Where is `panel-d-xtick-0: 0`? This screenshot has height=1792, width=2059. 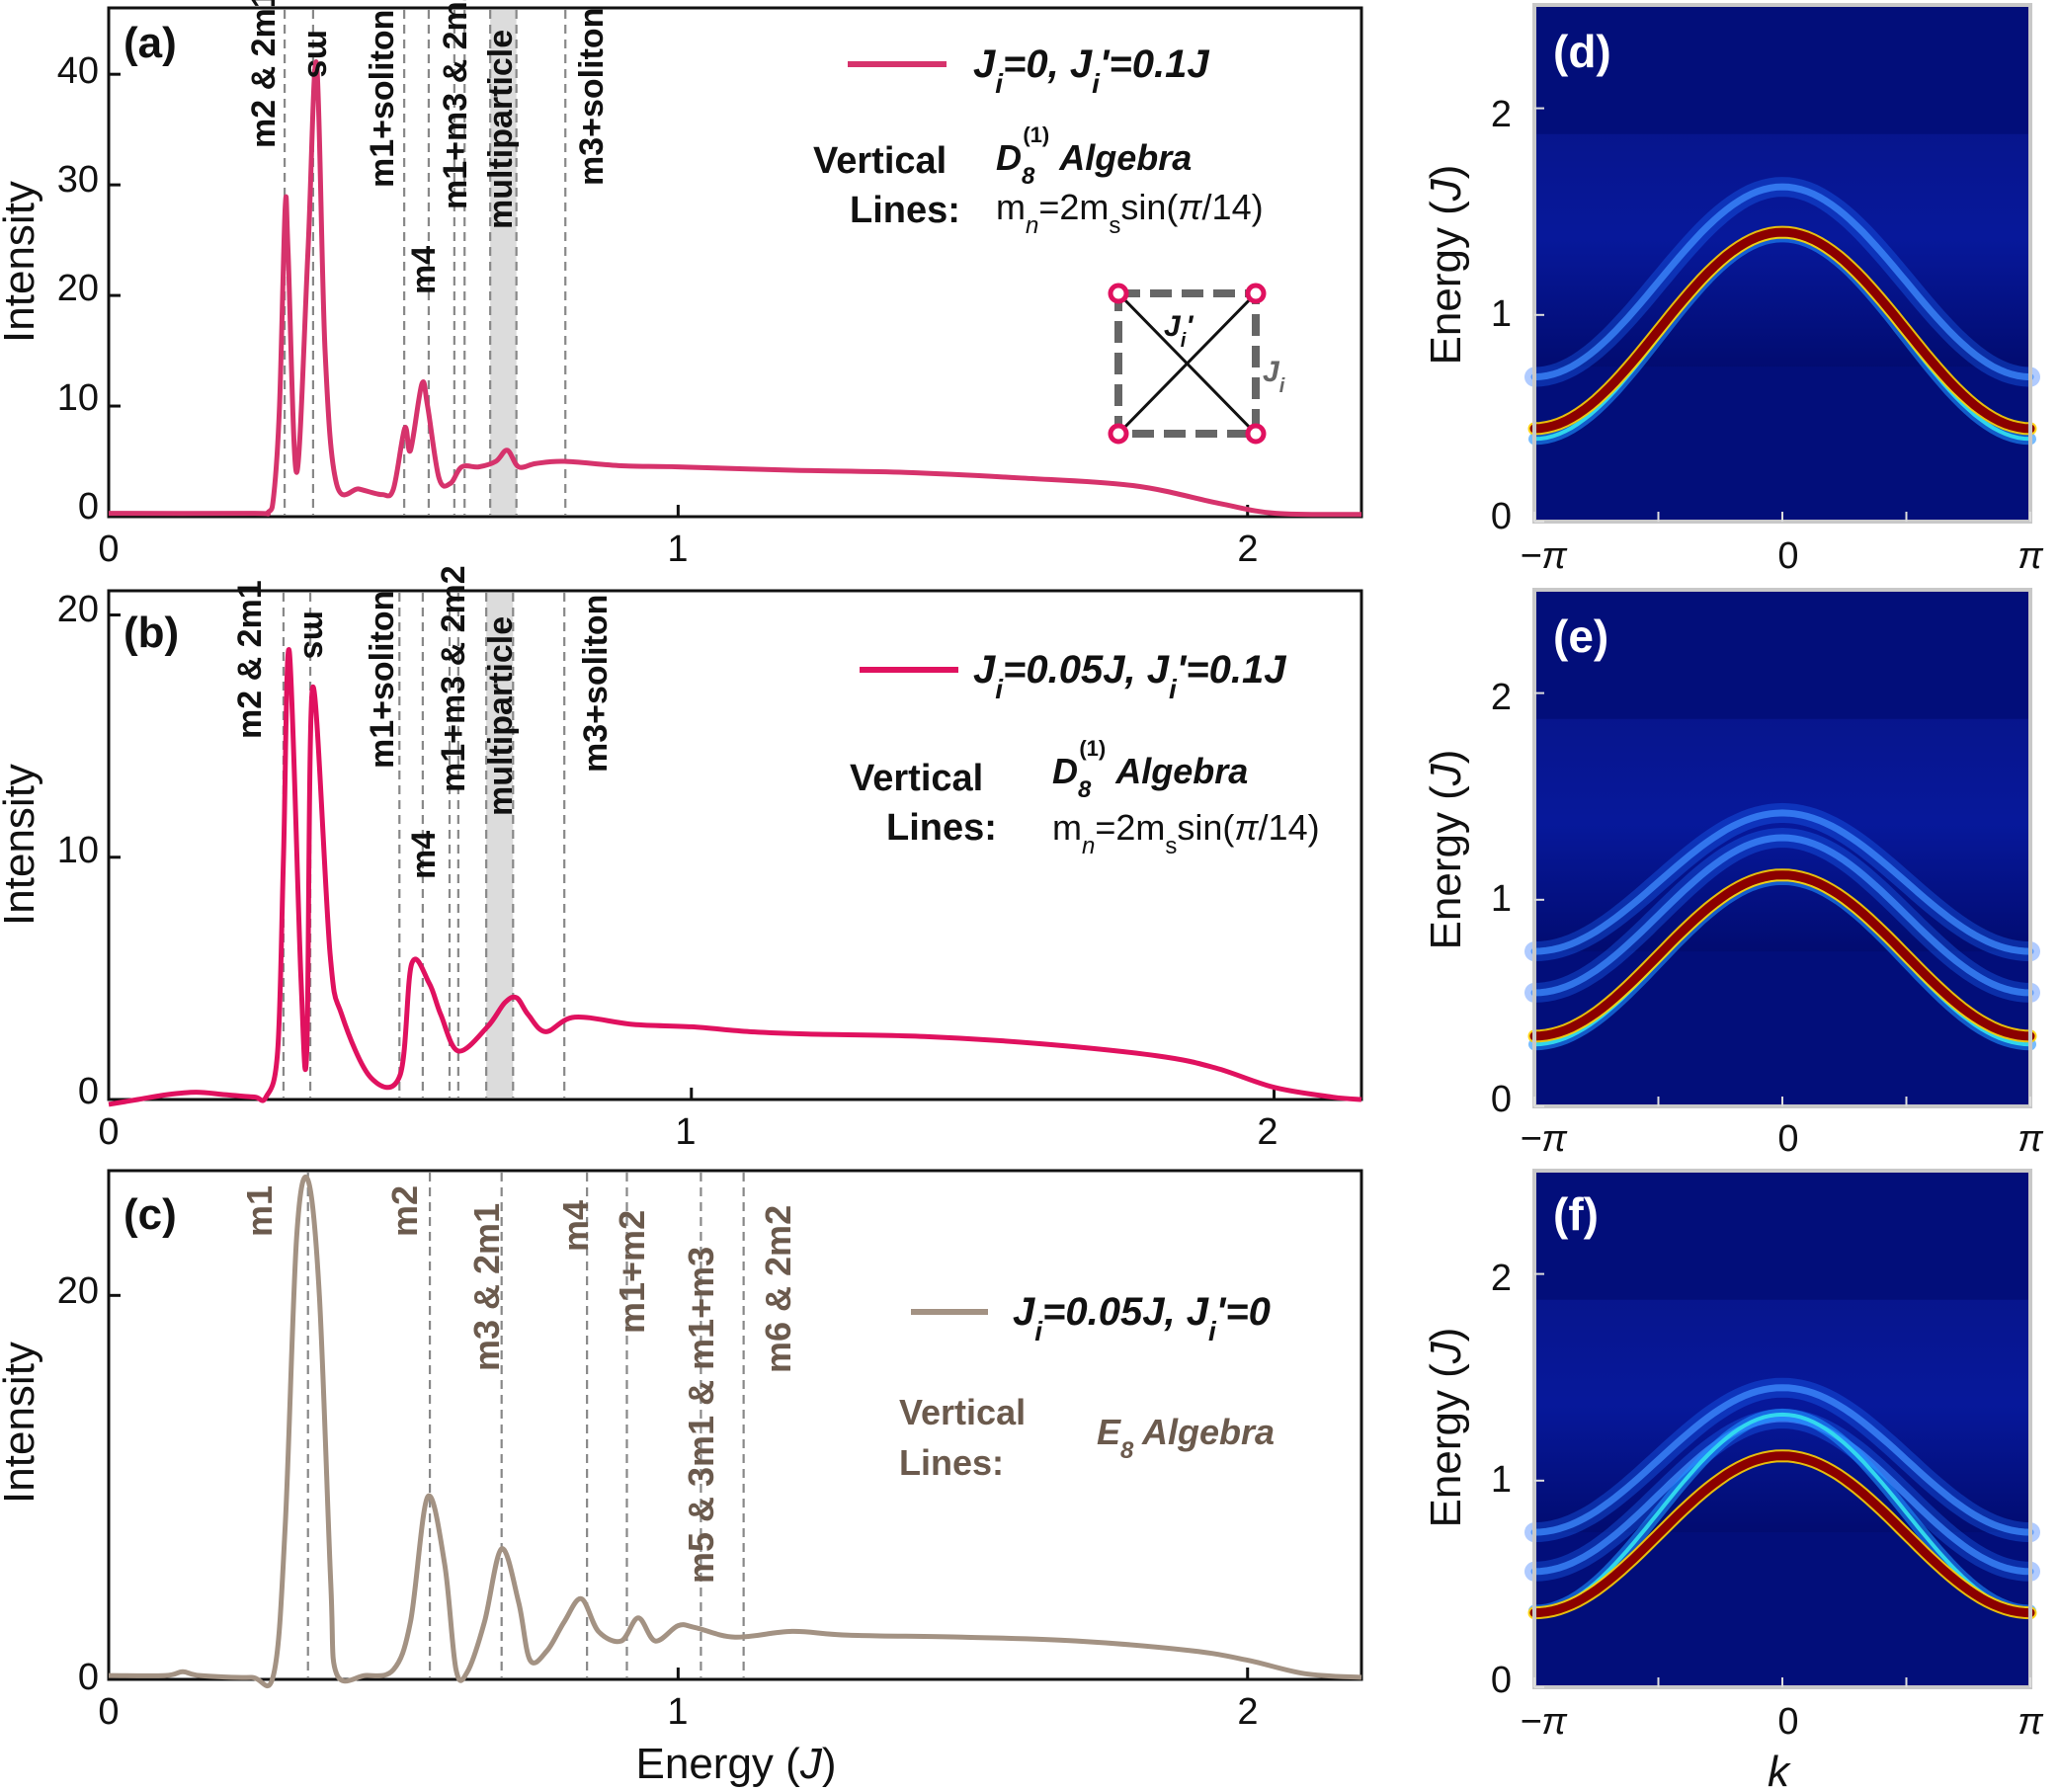 panel-d-xtick-0: 0 is located at coordinates (1787, 556).